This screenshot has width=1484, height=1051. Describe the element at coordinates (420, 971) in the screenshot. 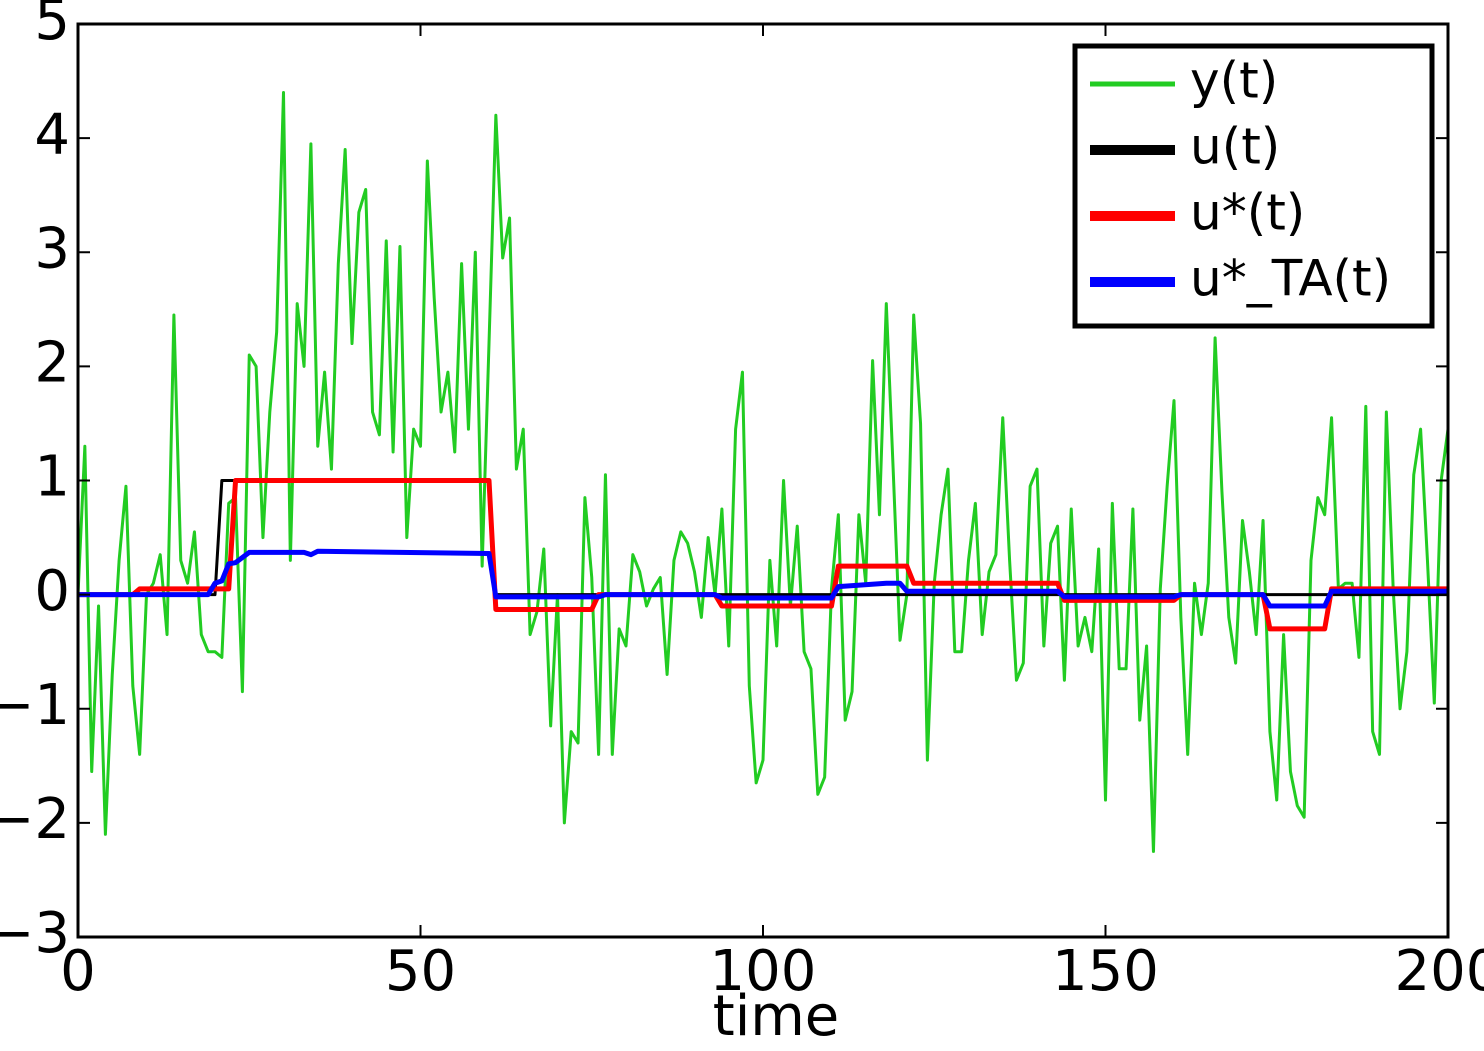

I see `x-tick-label: 50` at that location.